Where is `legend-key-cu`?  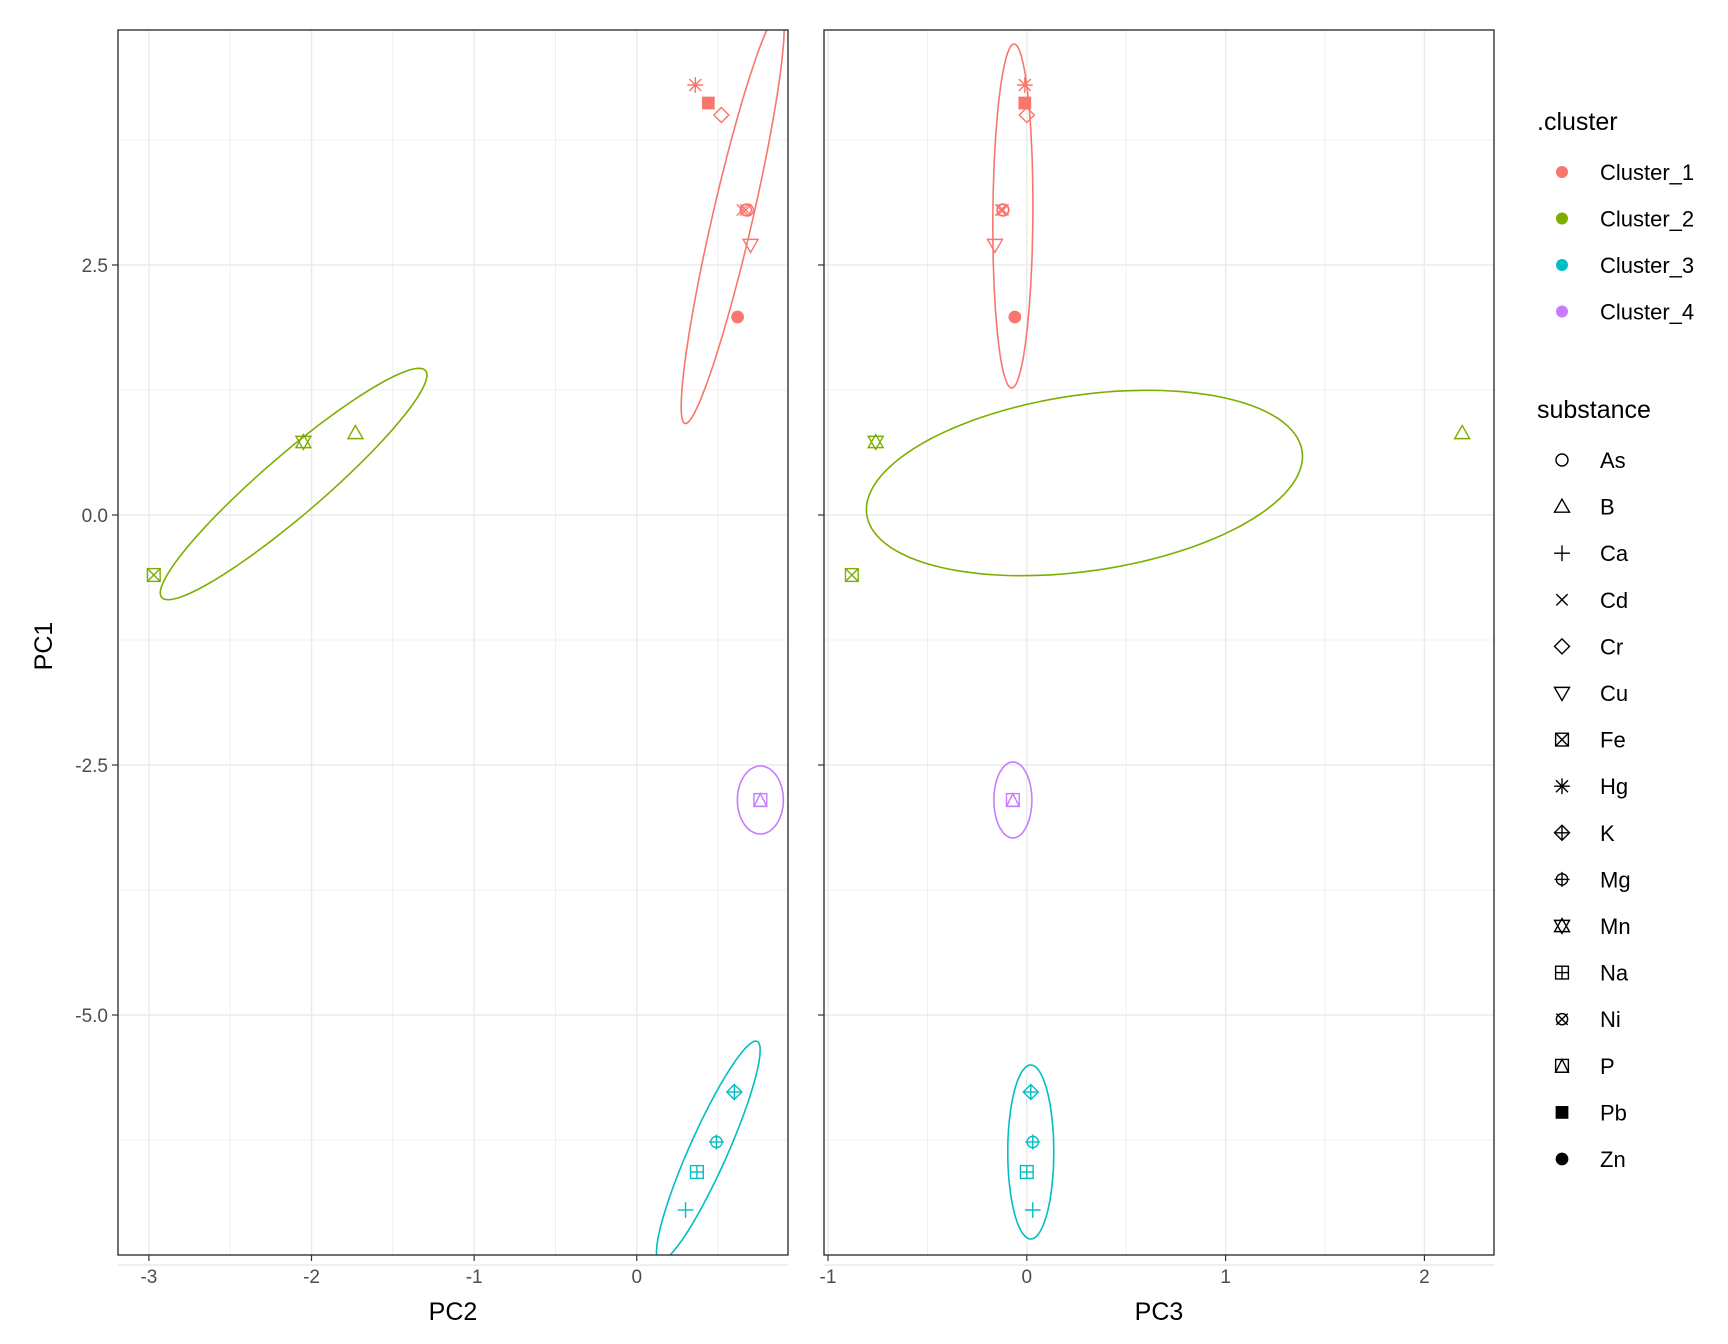
legend-key-cu is located at coordinates (1562, 694).